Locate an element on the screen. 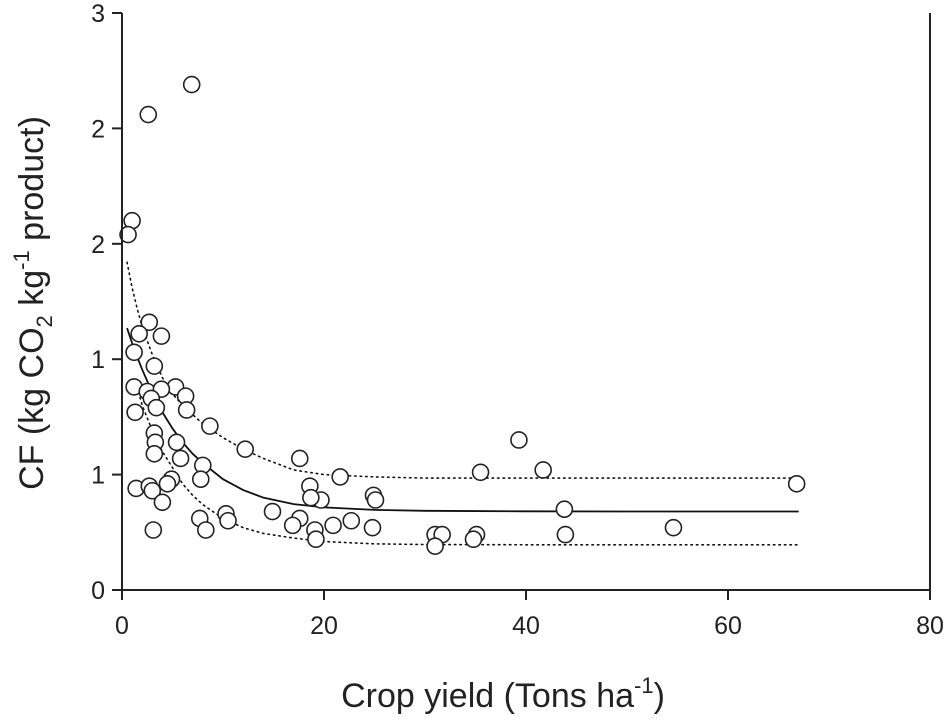 This screenshot has height=724, width=946. x-tick-label: 80 is located at coordinates (930, 626).